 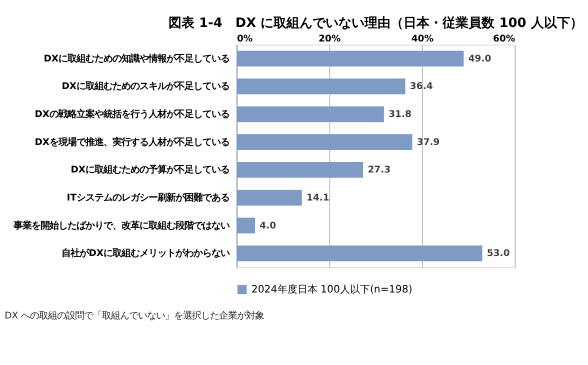 What do you see at coordinates (150, 170) in the screenshot?
I see `y-tick-label: DXに取組むための予算が不足している` at bounding box center [150, 170].